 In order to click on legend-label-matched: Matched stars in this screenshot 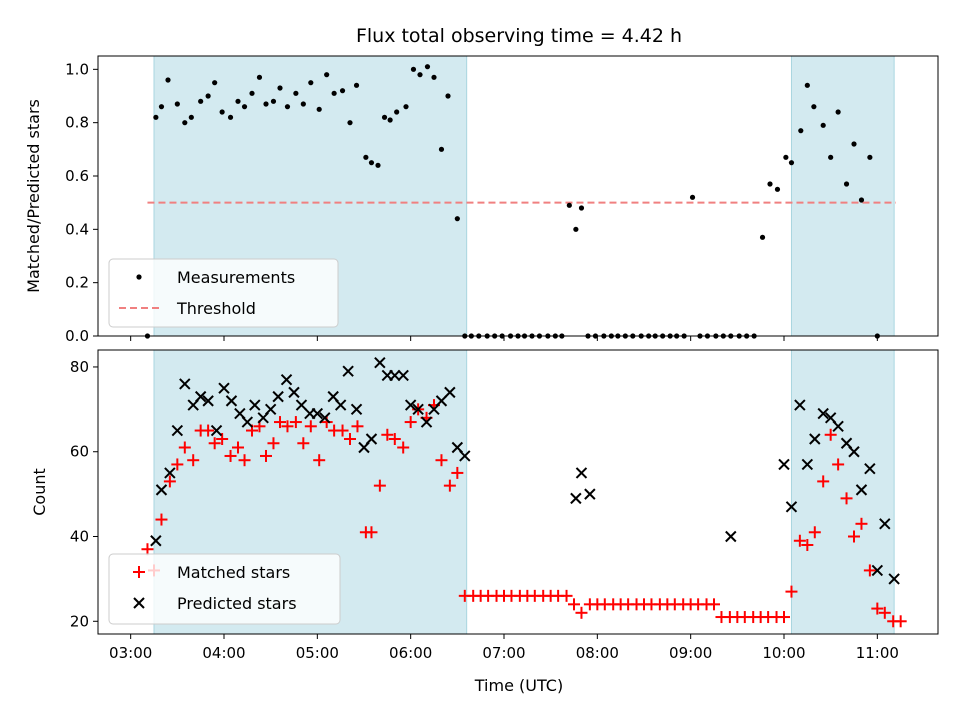, I will do `click(233, 572)`.